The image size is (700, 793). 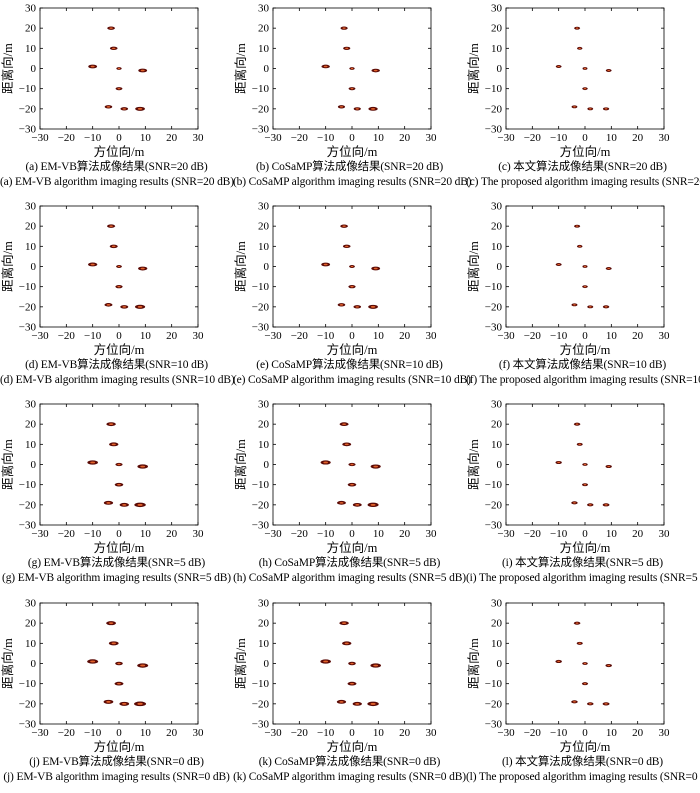 What do you see at coordinates (349, 762) in the screenshot?
I see `caption-chinese: (k) CoSaMP算法成像结果(SNR=0 dB)` at bounding box center [349, 762].